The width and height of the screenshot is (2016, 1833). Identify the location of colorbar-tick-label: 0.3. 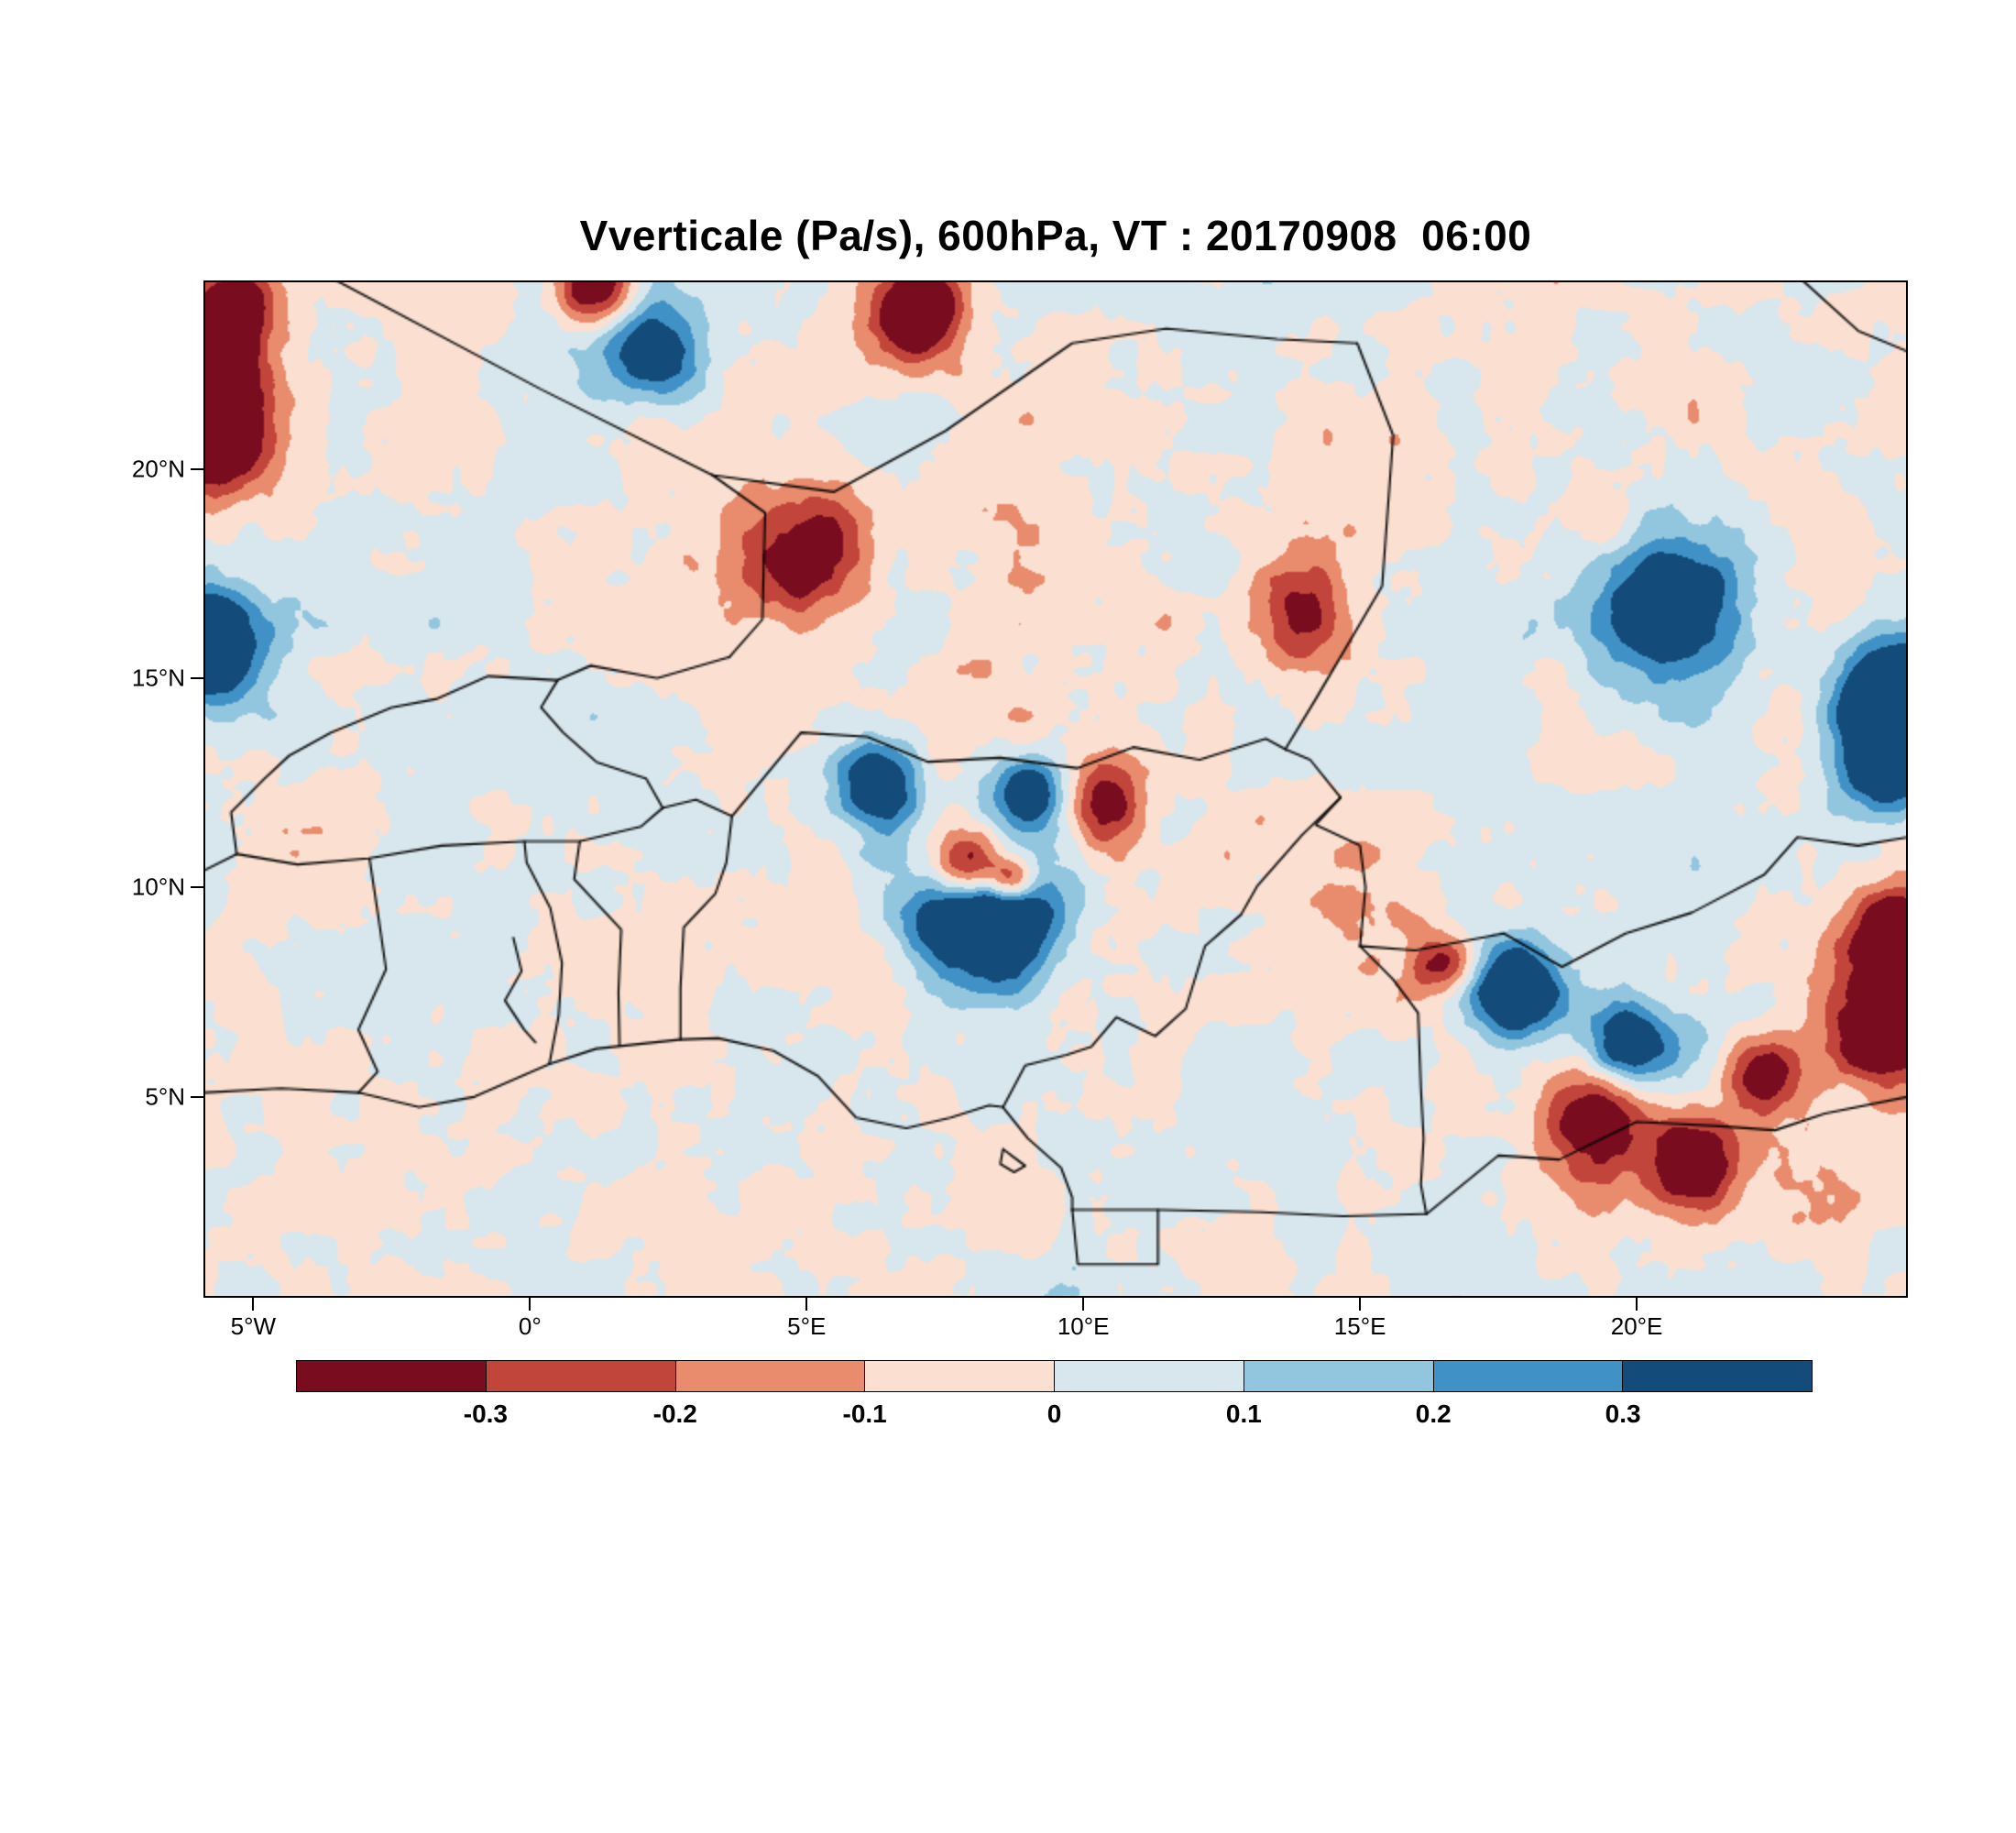
(1623, 1413).